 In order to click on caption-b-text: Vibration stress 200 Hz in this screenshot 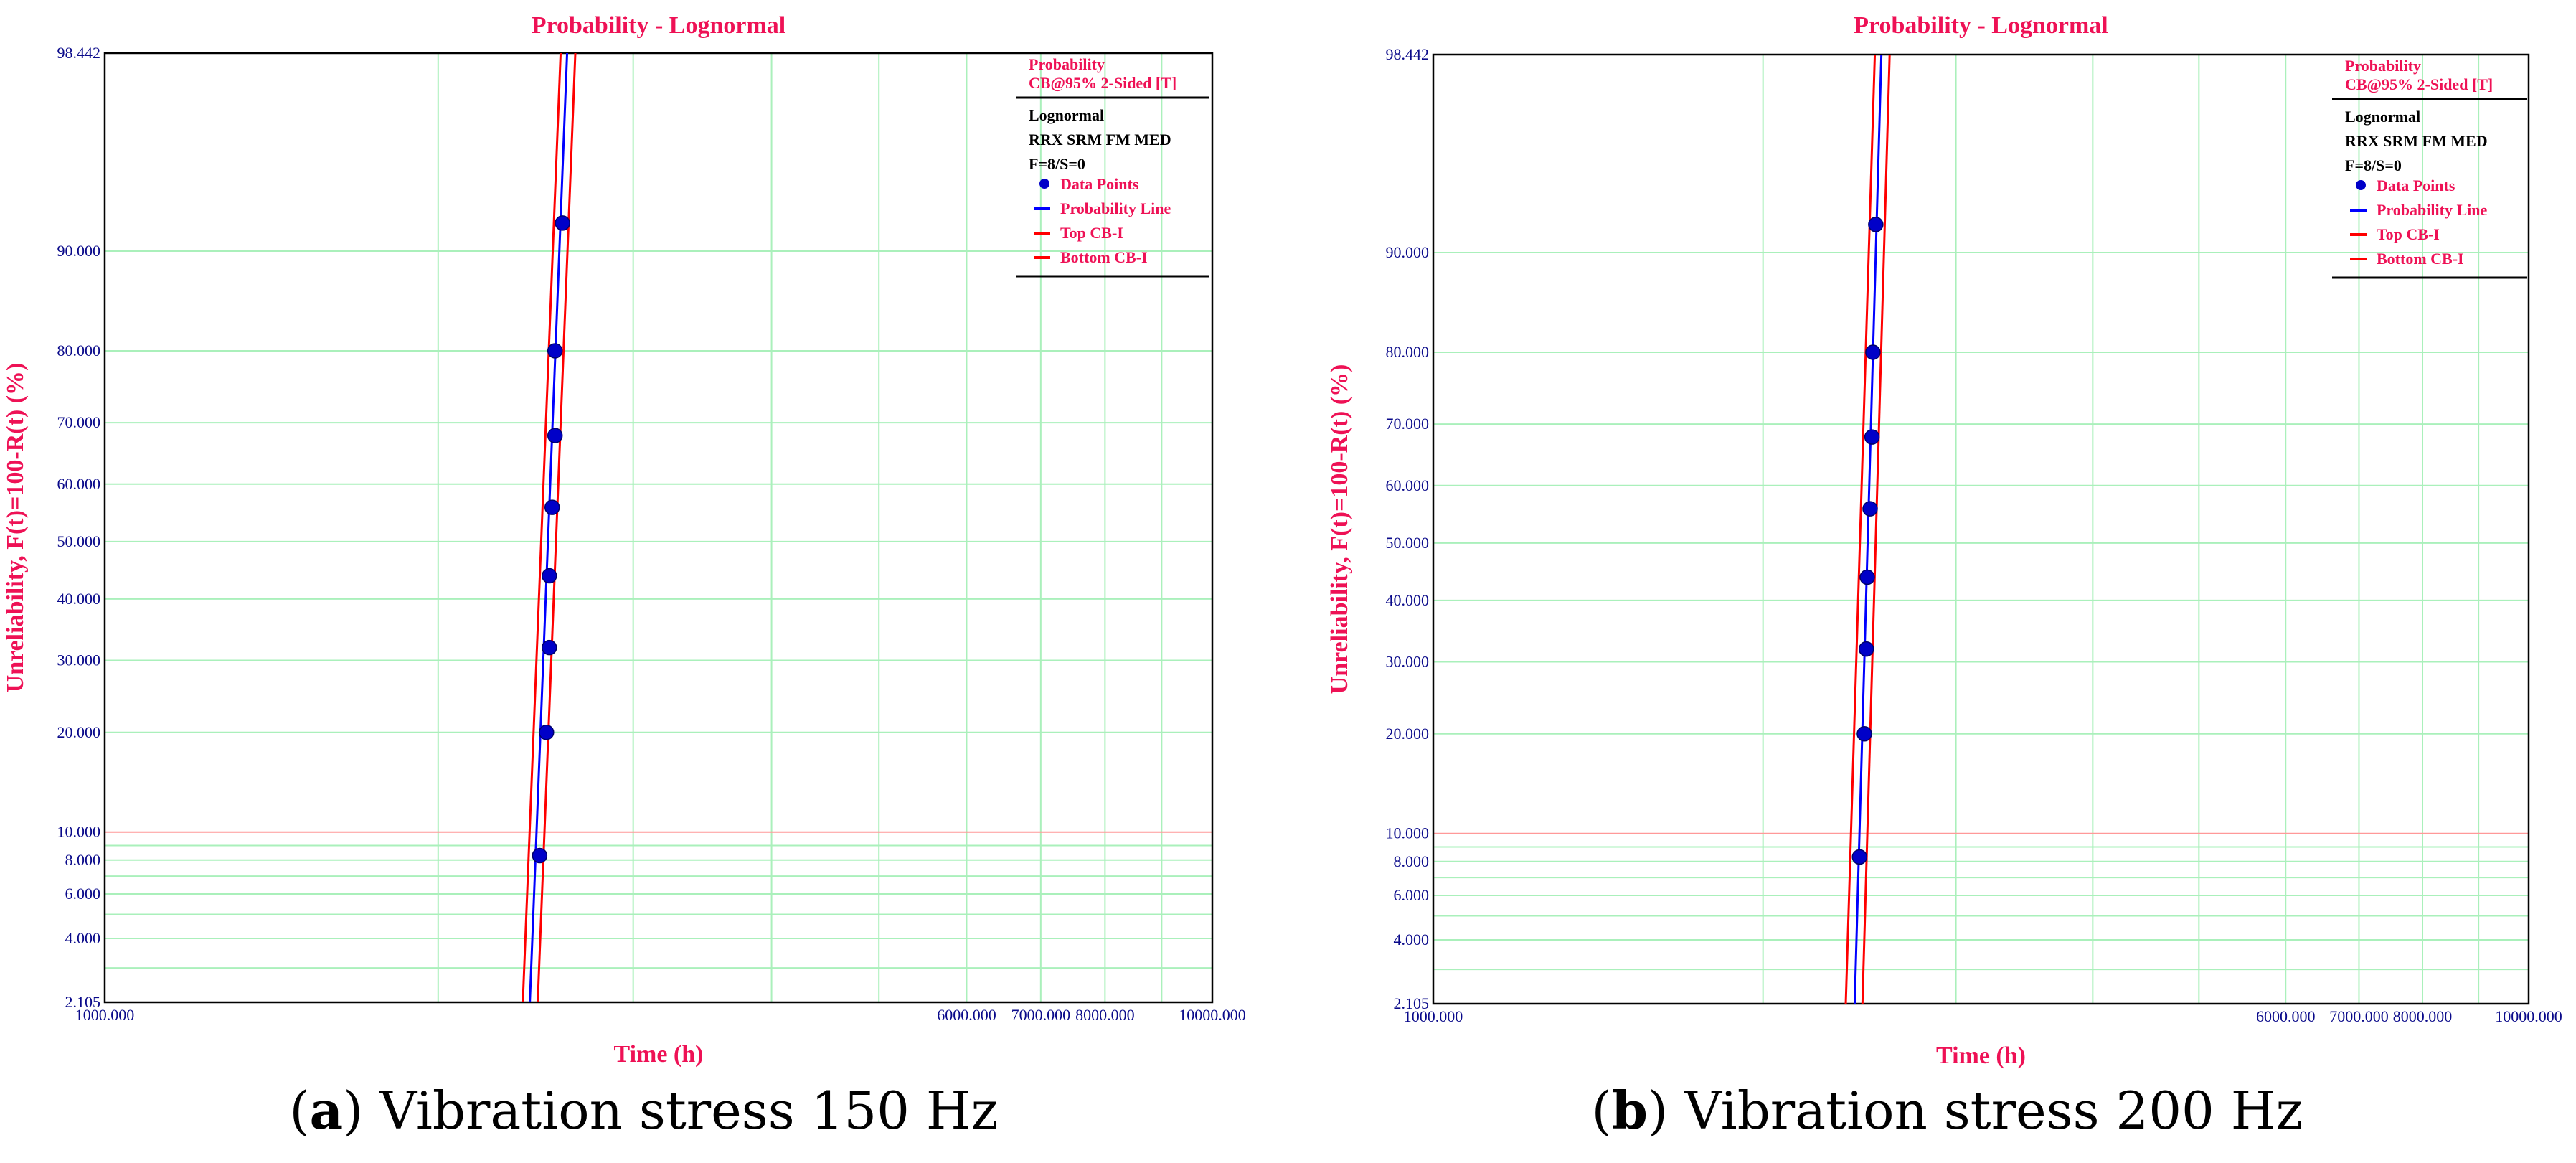, I will do `click(1993, 1111)`.